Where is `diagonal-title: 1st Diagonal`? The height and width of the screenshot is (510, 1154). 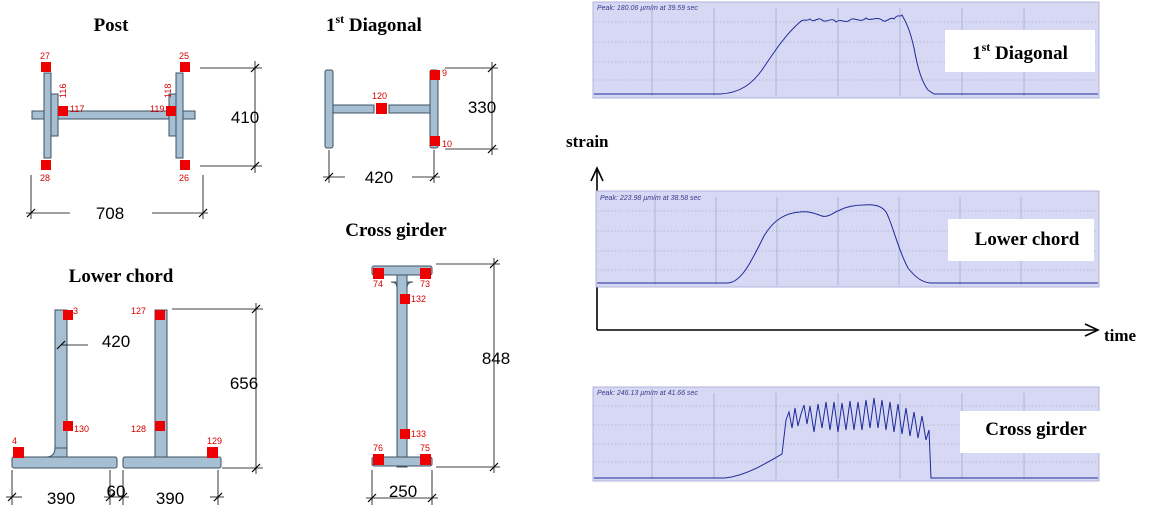 diagonal-title: 1st Diagonal is located at coordinates (374, 24).